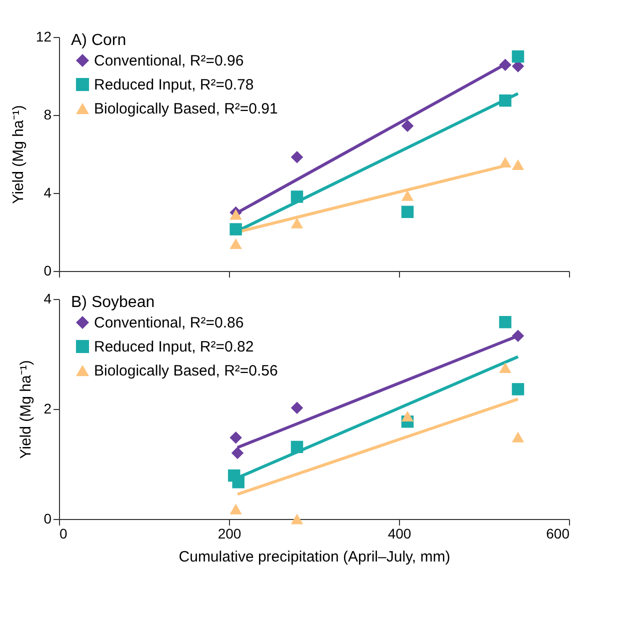 This screenshot has height=619, width=637. Describe the element at coordinates (64, 534) in the screenshot. I see `x-tick-label: 0` at that location.